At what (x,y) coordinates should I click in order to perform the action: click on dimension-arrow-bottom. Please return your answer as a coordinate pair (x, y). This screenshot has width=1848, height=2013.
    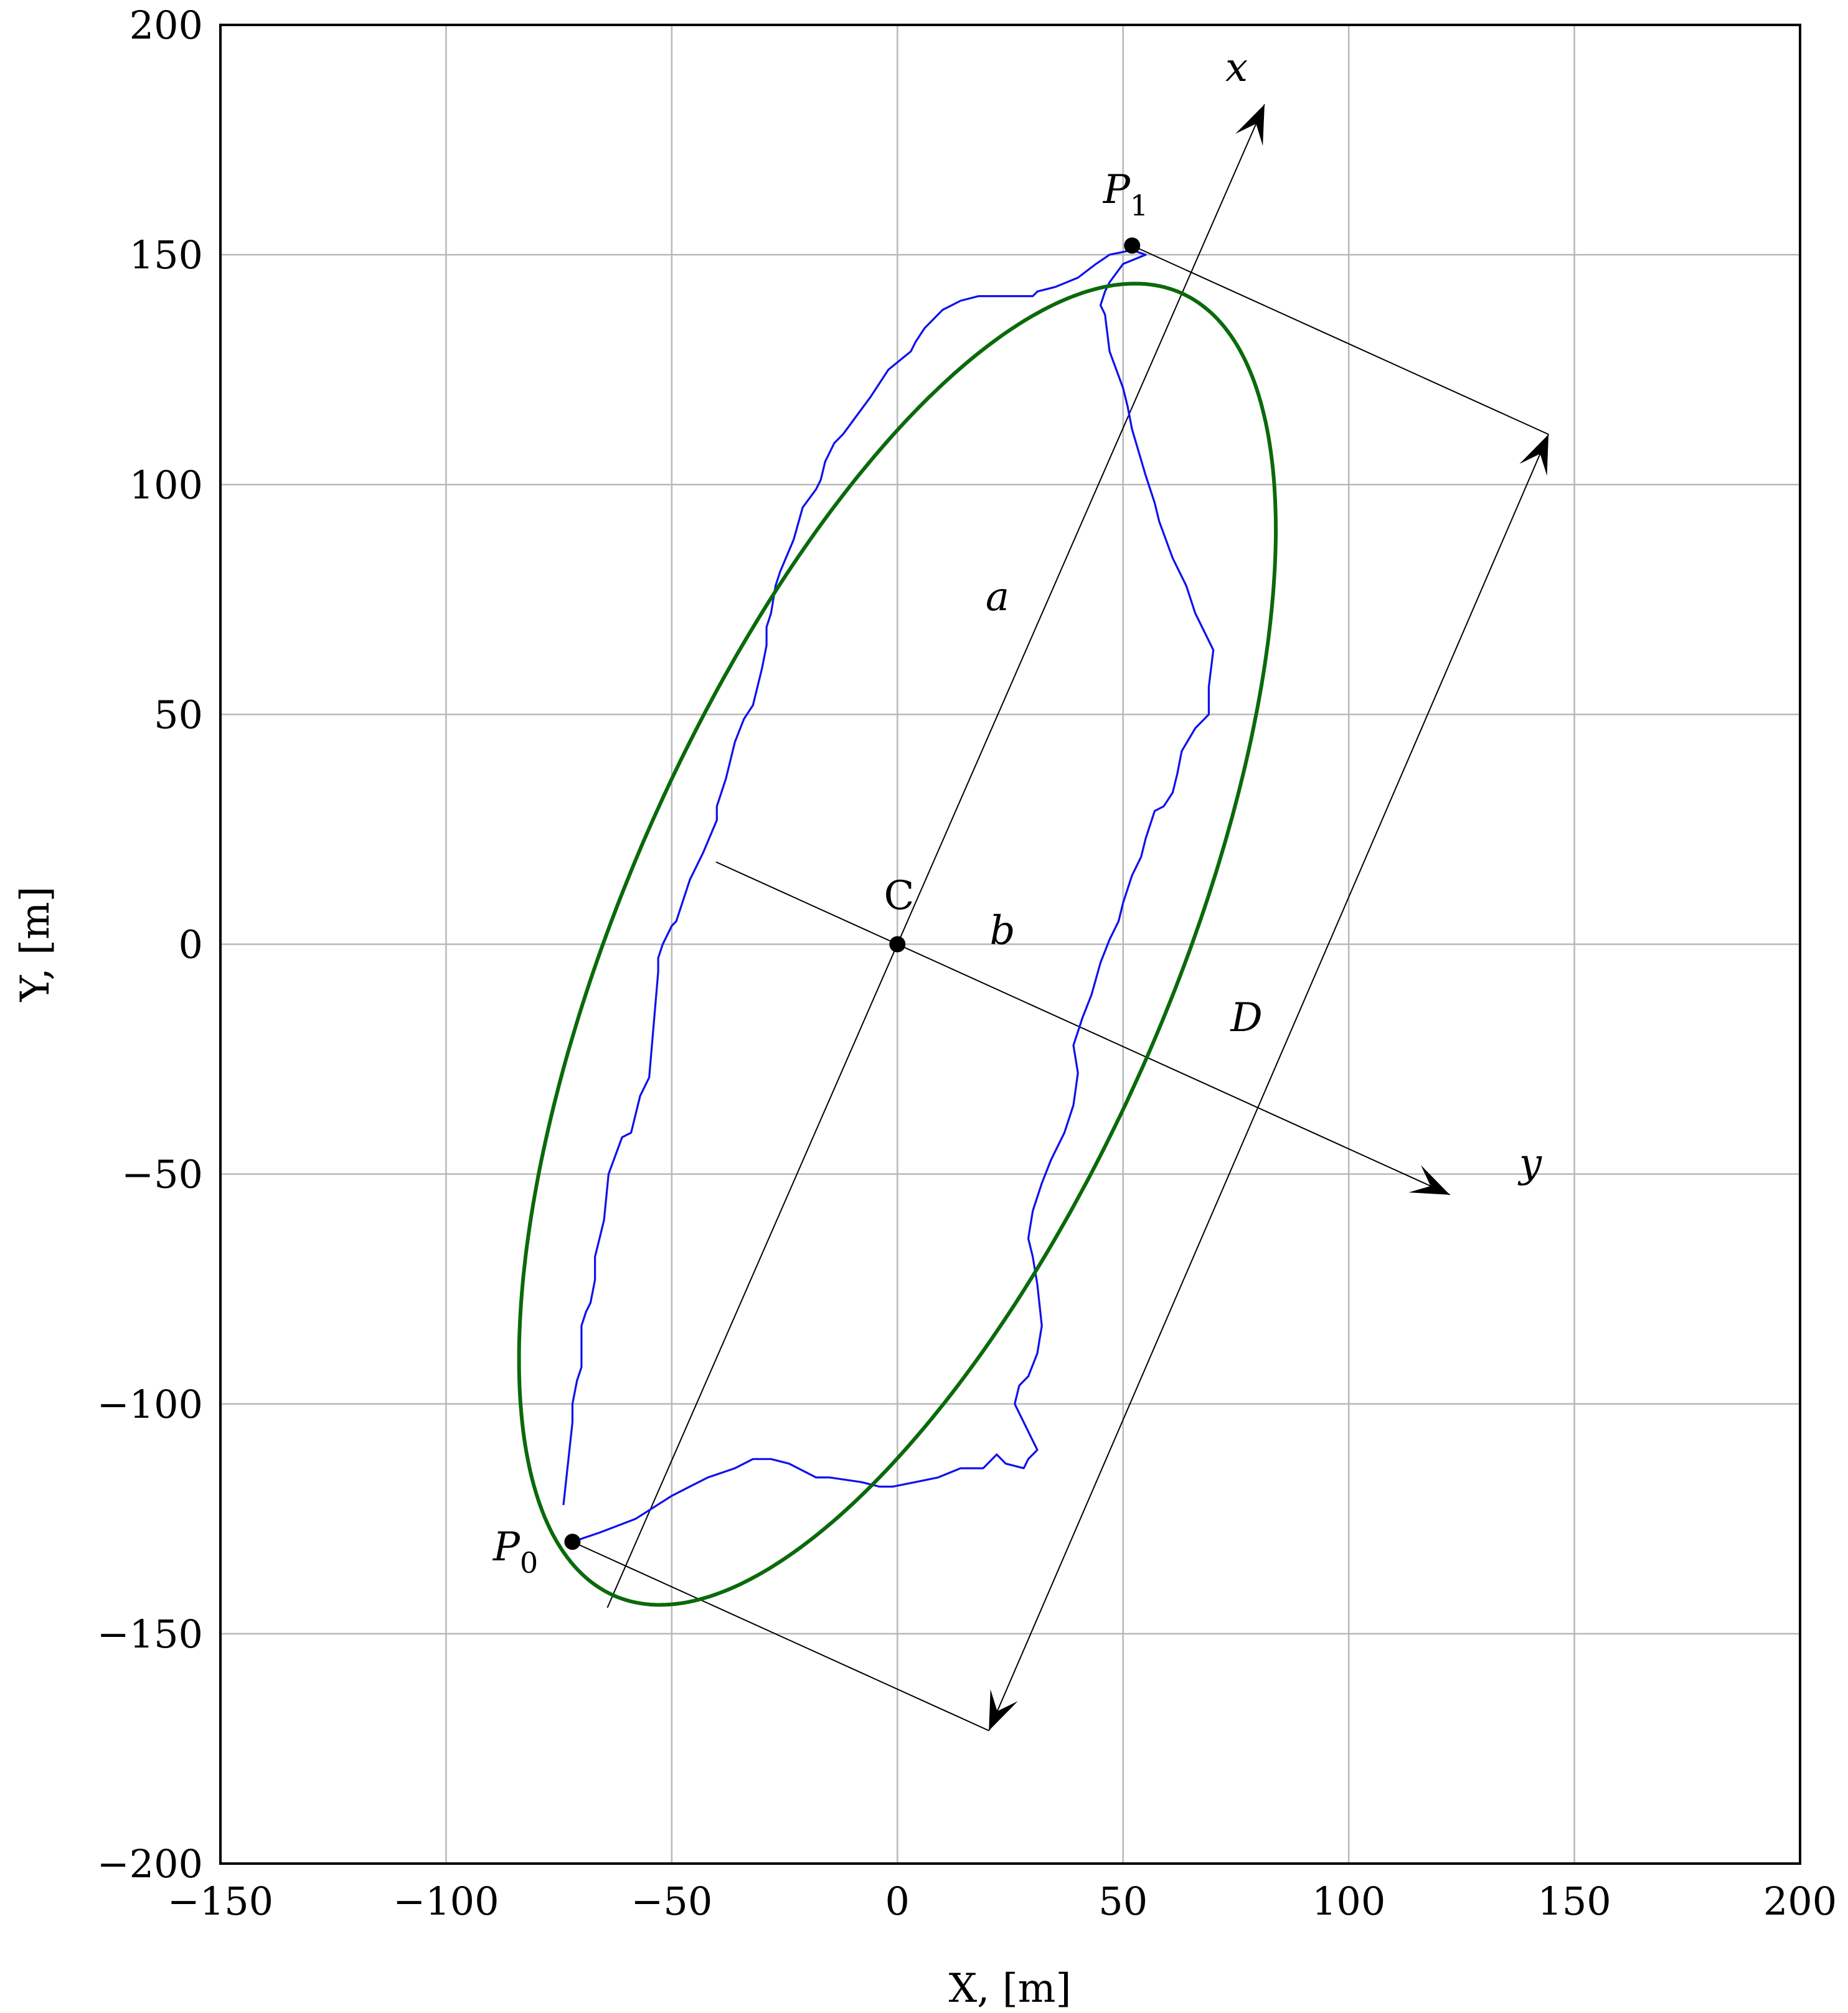
    Looking at the image, I should click on (1003, 1710).